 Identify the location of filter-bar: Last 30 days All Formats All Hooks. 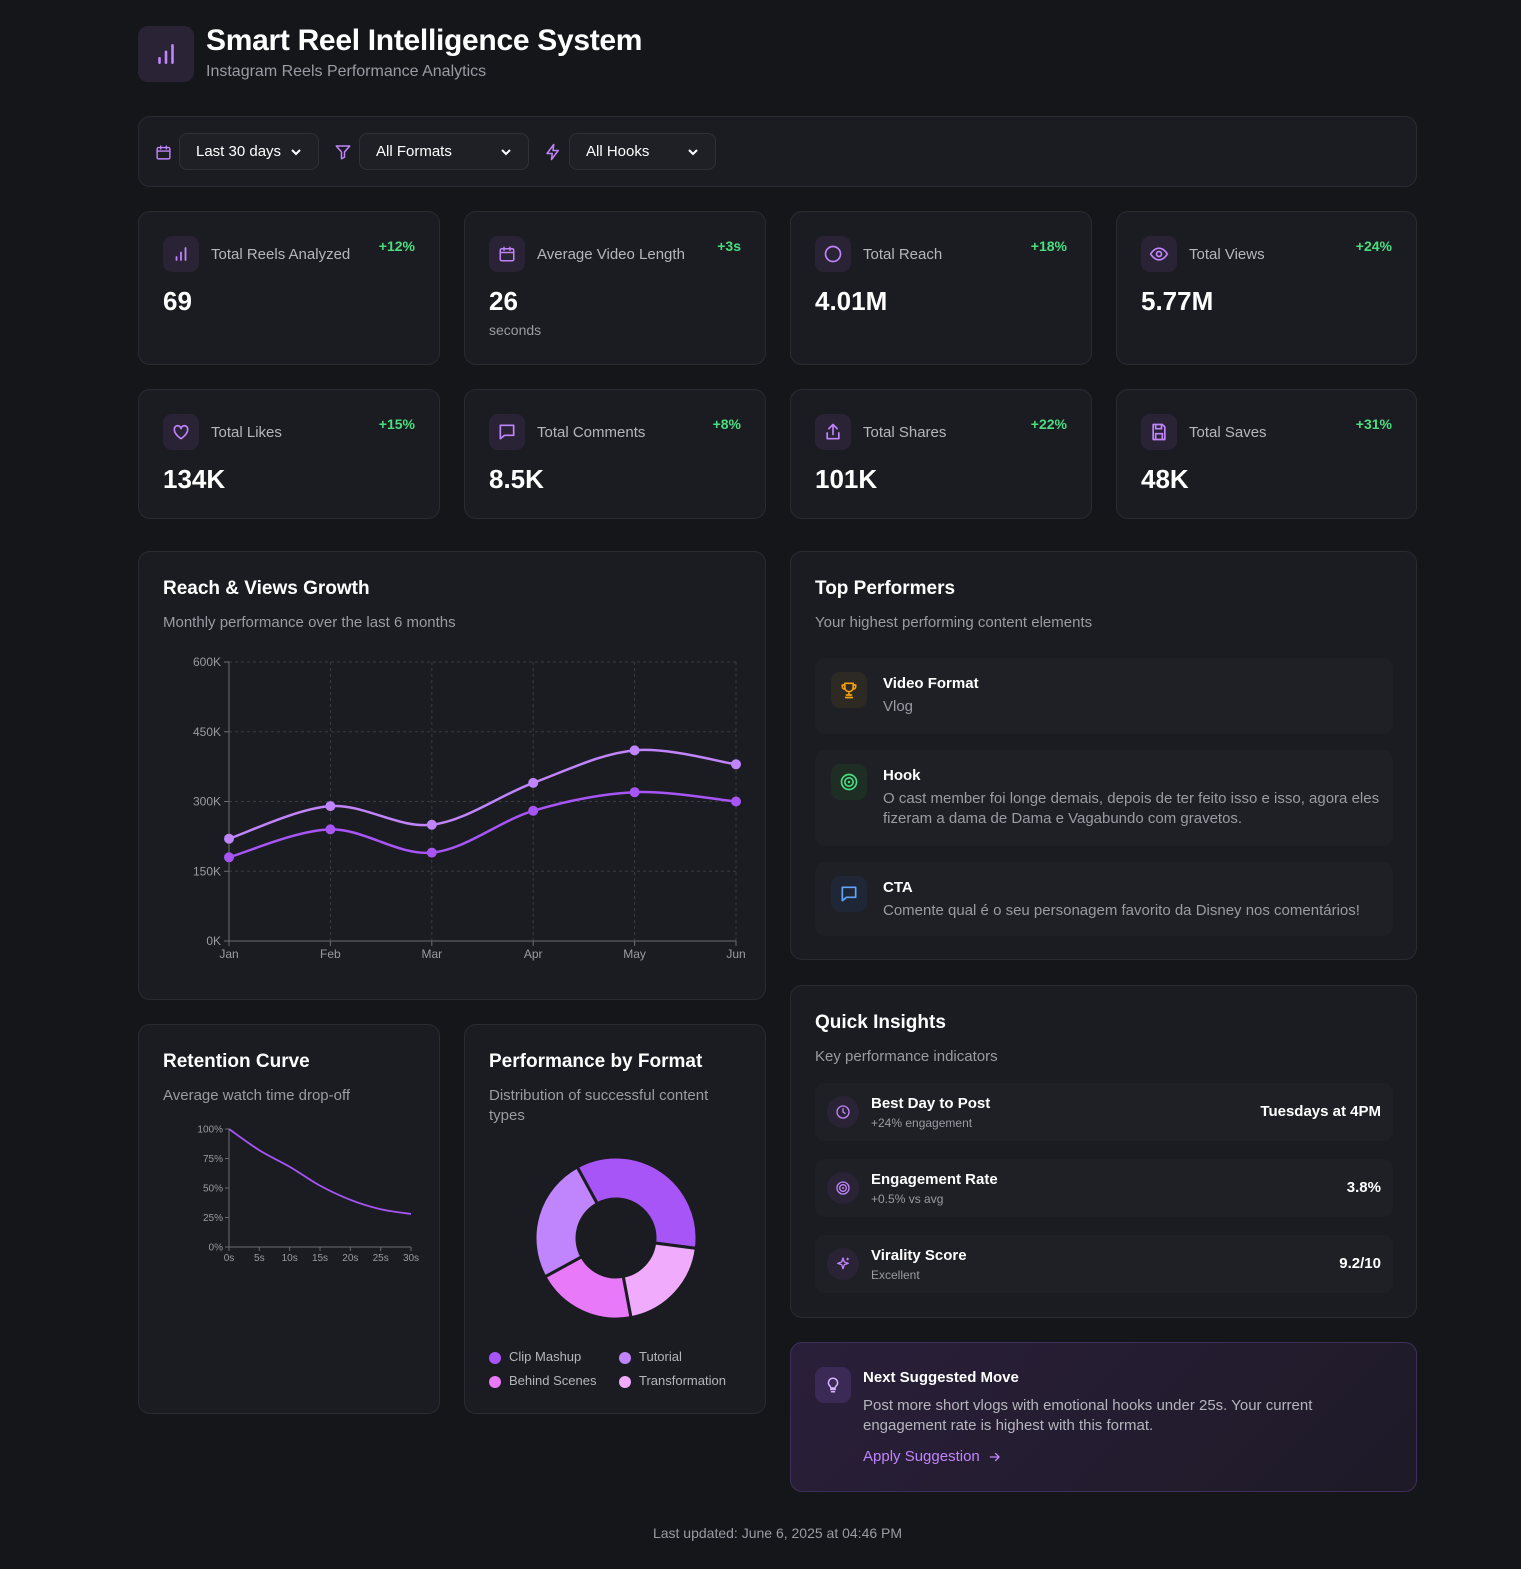
(777, 151).